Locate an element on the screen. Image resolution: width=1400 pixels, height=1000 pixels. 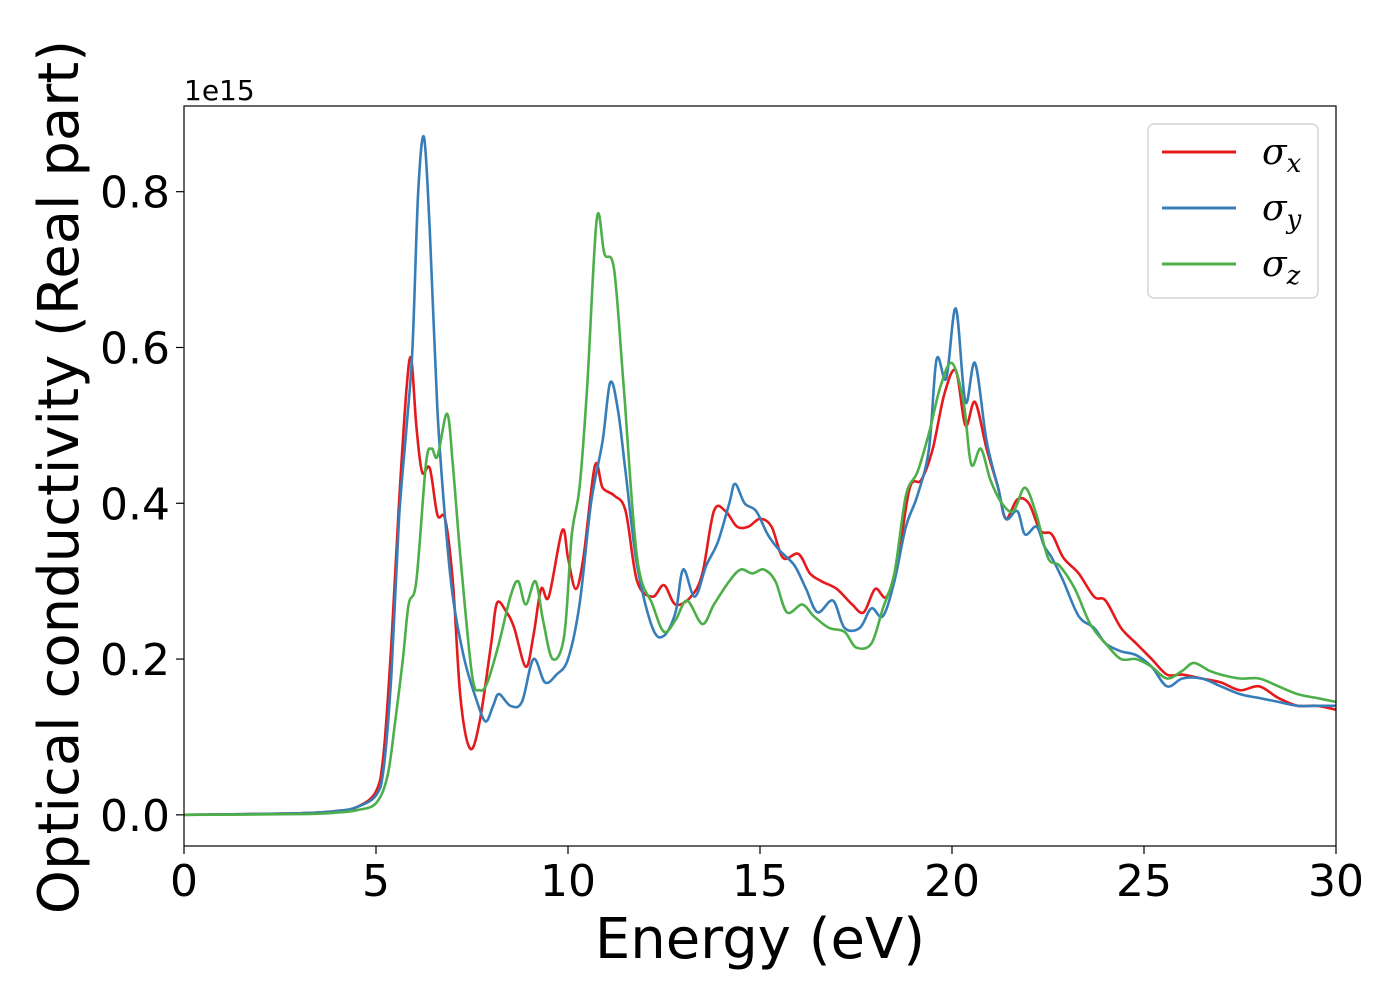
y-axis: 0.0 0.2 0.4 0.6 0.8 is located at coordinates (142, 505).